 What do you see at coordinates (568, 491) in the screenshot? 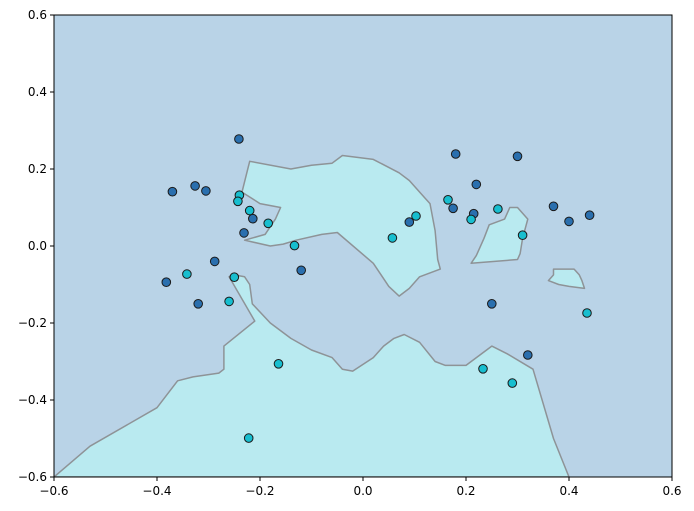
I see `x-tick-label: 0.4` at bounding box center [568, 491].